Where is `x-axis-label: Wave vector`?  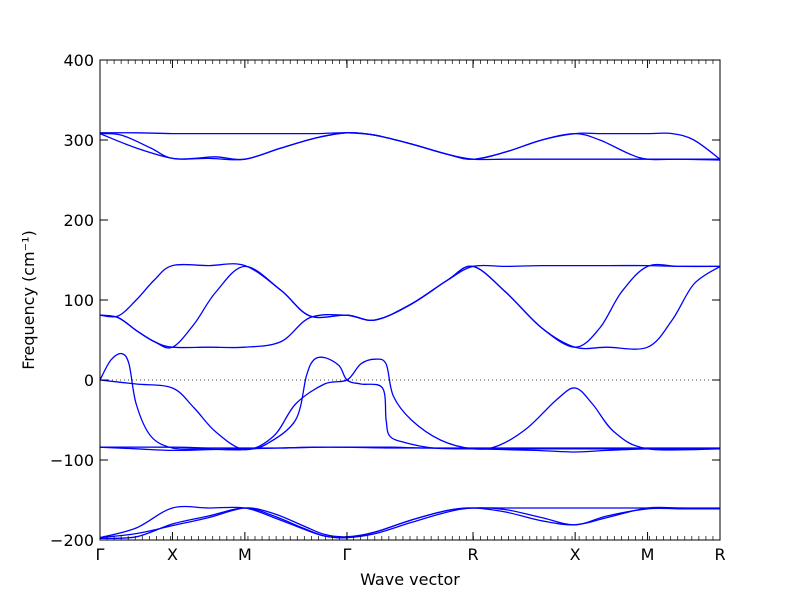
x-axis-label: Wave vector is located at coordinates (410, 579).